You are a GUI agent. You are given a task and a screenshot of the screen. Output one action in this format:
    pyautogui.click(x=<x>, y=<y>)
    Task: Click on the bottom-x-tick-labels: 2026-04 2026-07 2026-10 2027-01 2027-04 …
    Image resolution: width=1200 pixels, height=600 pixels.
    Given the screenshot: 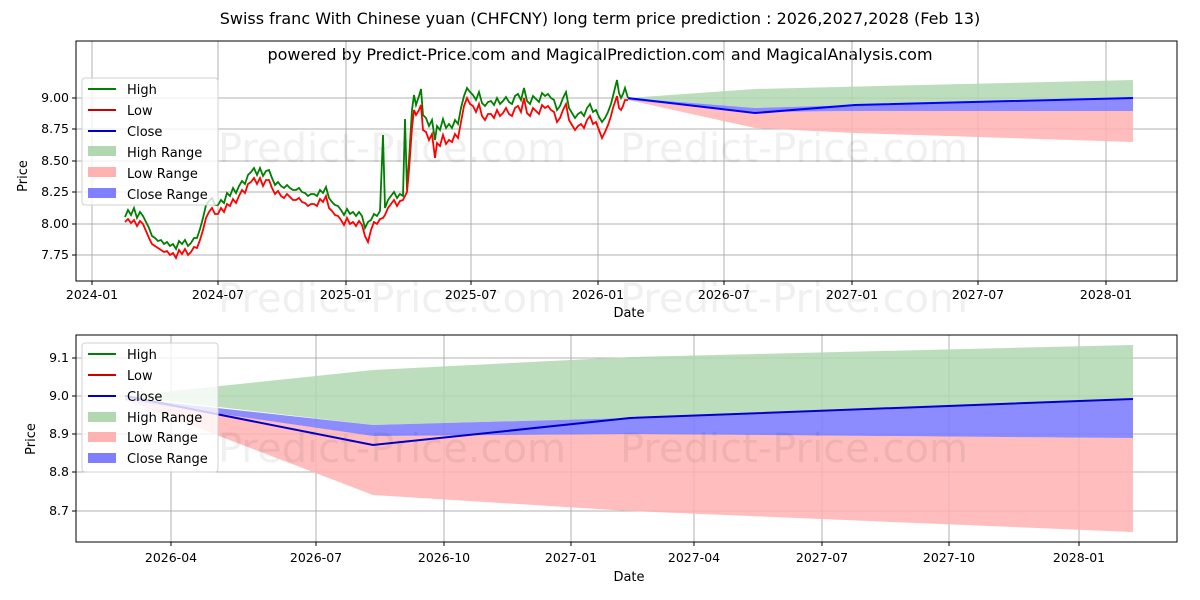 What is the action you would take?
    pyautogui.click(x=625, y=557)
    